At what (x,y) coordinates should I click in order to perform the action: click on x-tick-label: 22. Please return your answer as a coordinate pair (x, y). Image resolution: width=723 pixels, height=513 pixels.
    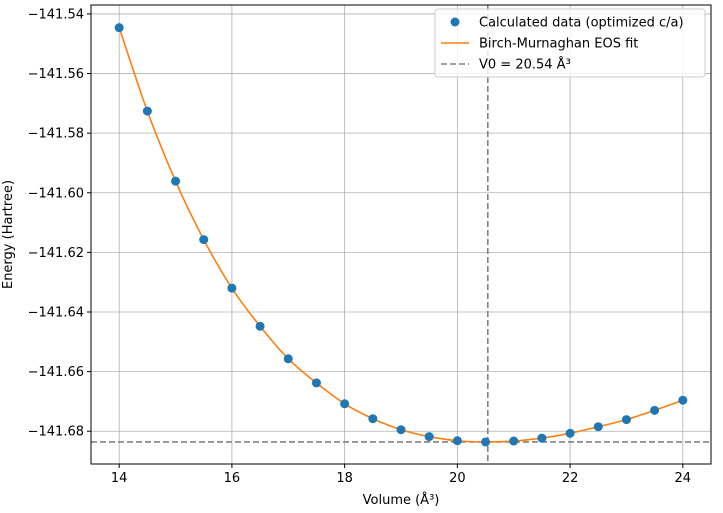
    Looking at the image, I should click on (570, 478).